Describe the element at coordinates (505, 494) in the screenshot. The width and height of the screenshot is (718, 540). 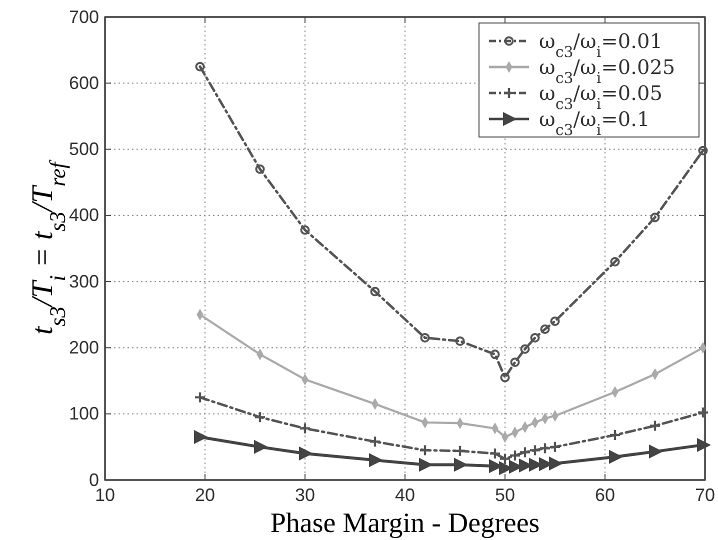
I see `x-tick-label: 50` at that location.